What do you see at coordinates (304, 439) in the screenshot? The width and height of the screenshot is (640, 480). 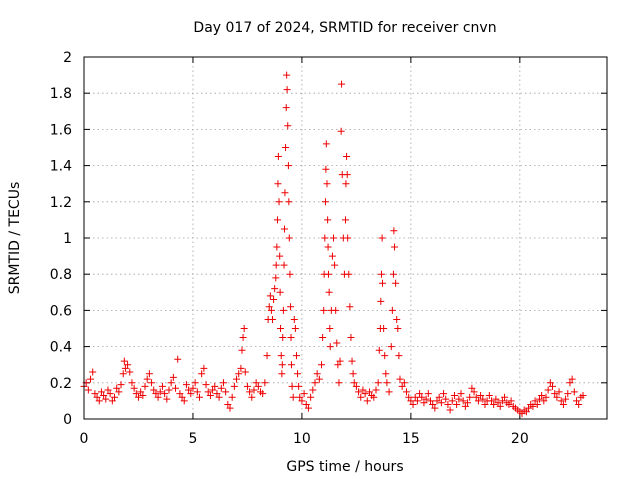 I see `x-tick-labels: 0 5 10 15 20` at bounding box center [304, 439].